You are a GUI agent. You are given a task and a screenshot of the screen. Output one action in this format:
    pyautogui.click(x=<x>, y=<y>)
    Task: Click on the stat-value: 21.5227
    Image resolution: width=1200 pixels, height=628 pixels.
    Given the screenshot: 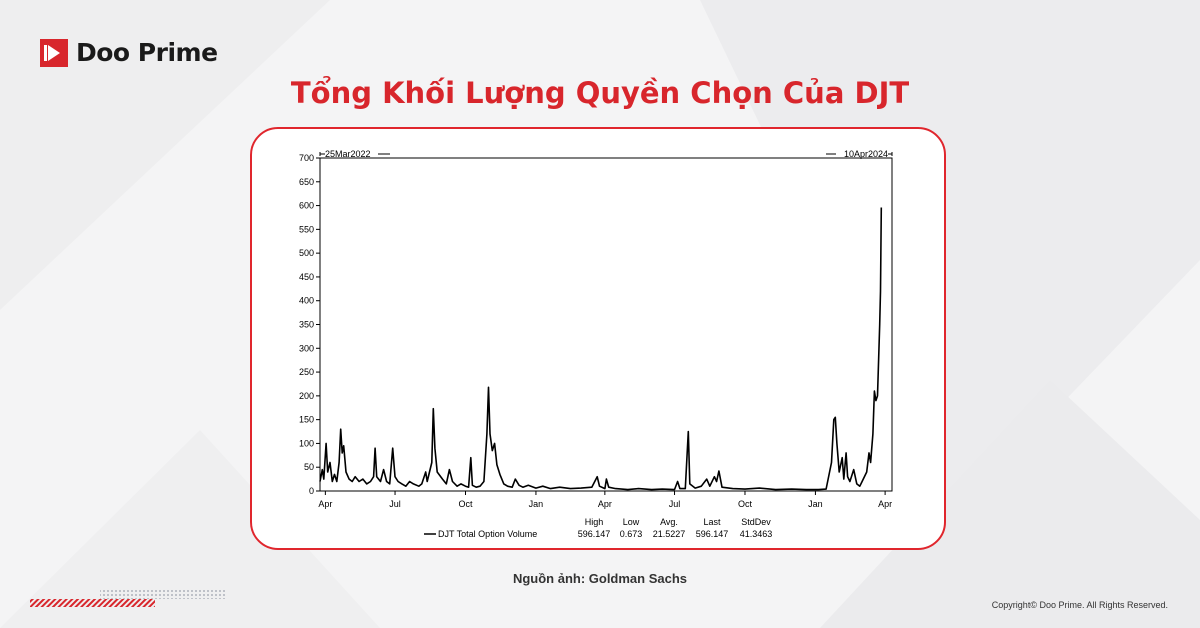 What is the action you would take?
    pyautogui.click(x=669, y=534)
    